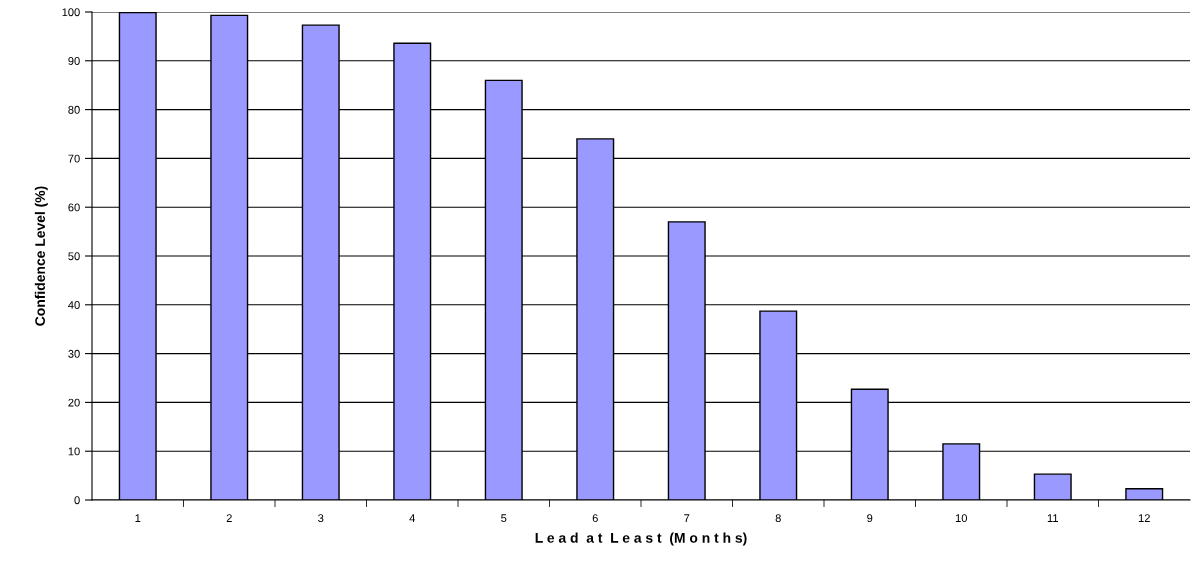 This screenshot has width=1201, height=562. I want to click on x-tick-label: 12, so click(1144, 518).